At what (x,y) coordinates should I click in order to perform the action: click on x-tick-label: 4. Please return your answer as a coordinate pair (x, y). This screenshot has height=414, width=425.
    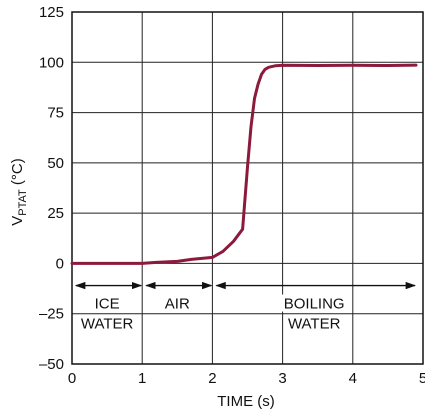
    Looking at the image, I should click on (353, 378).